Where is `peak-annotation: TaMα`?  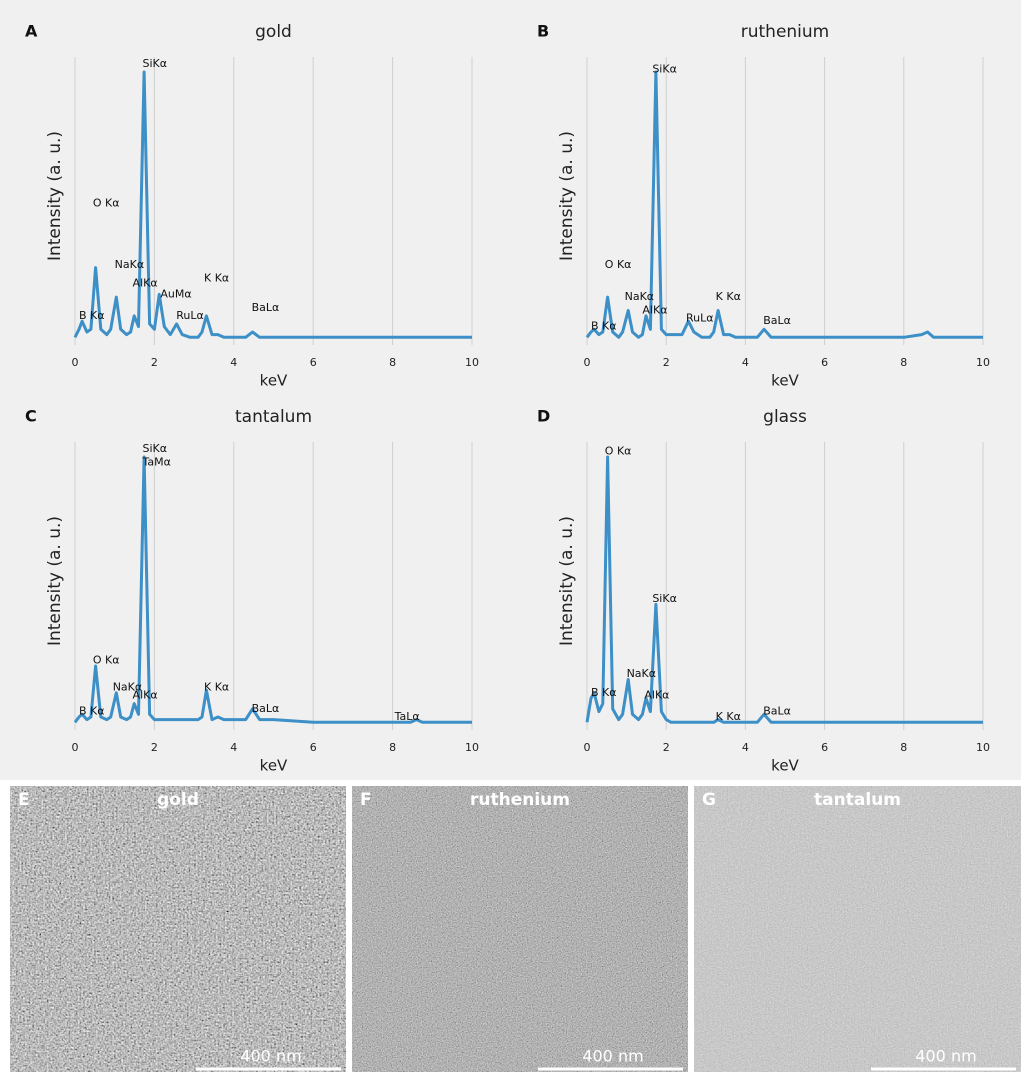
peak-annotation: TaMα is located at coordinates (155, 461).